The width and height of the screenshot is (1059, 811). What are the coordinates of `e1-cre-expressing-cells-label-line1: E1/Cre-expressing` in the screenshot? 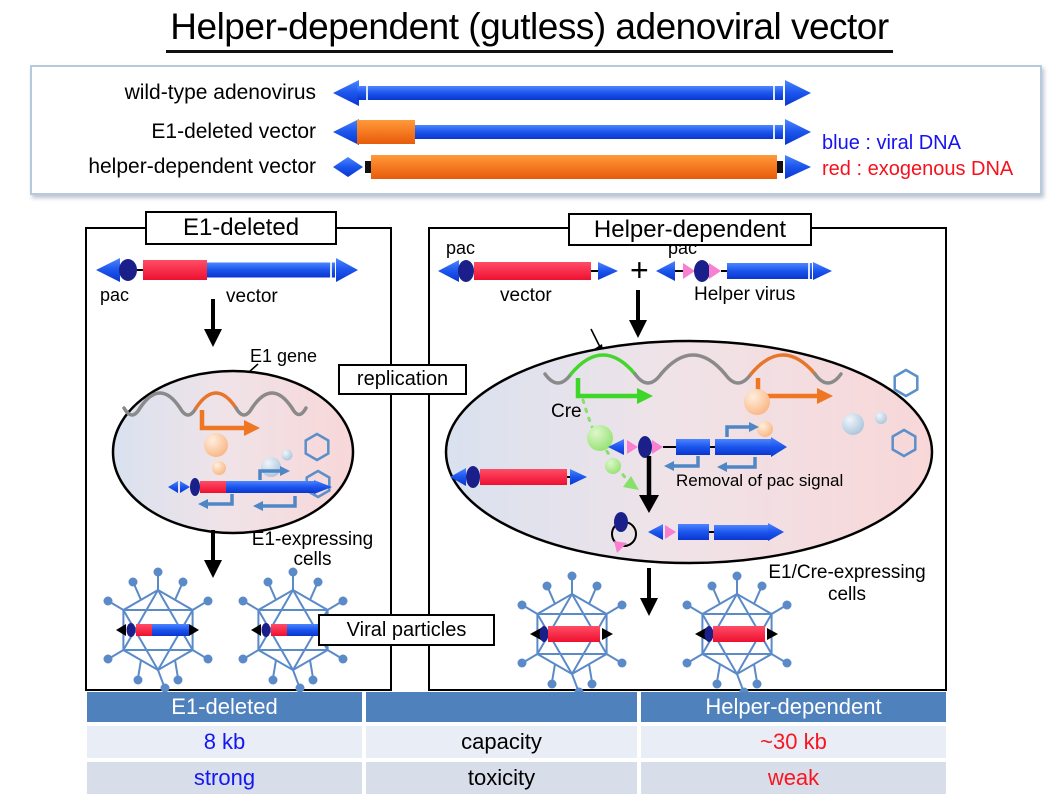 It's located at (847, 572).